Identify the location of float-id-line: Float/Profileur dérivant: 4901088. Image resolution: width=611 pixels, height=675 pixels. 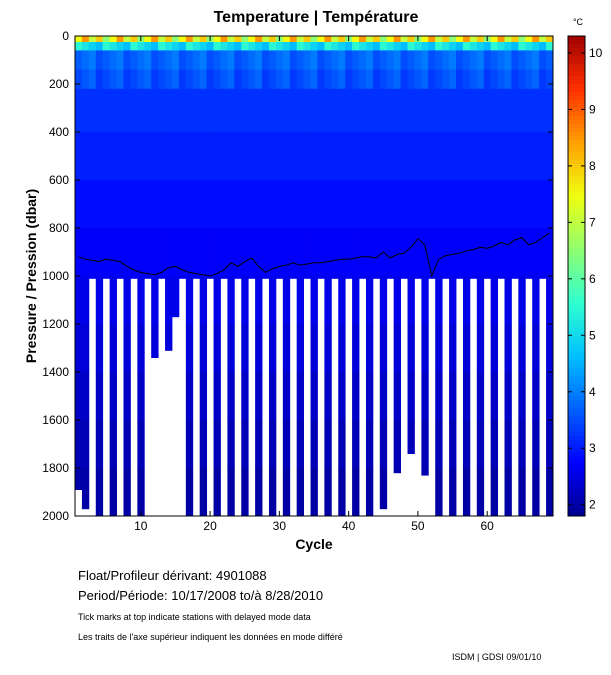
(210, 578).